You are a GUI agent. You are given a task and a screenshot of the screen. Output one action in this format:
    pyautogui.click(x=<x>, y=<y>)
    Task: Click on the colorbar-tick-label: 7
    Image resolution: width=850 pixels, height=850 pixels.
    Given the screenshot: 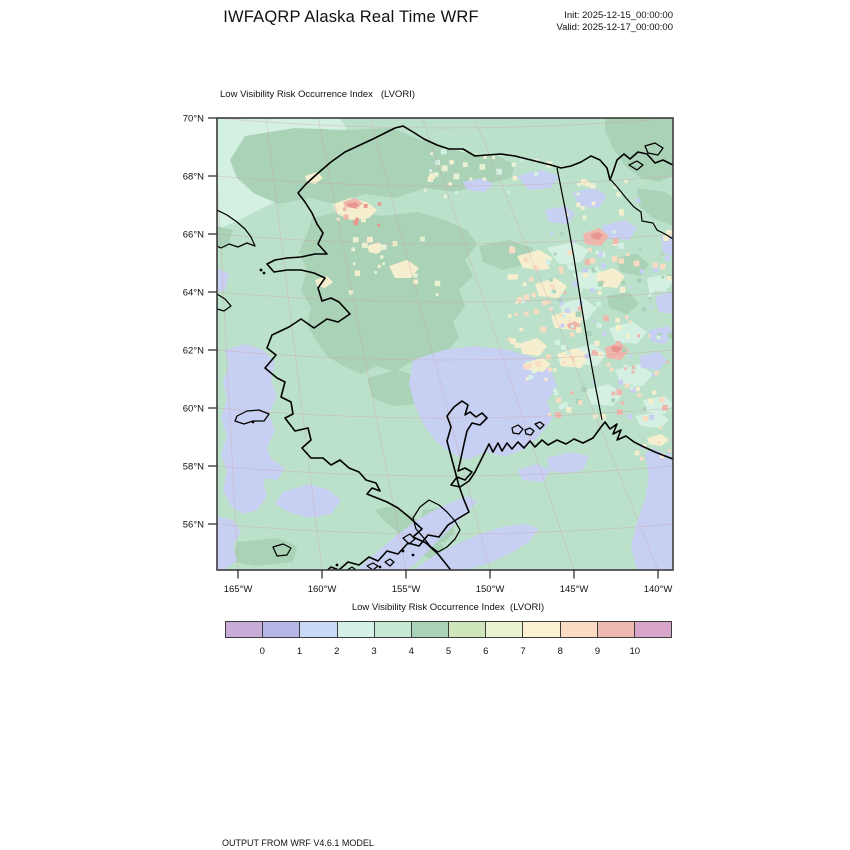 What is the action you would take?
    pyautogui.click(x=523, y=651)
    